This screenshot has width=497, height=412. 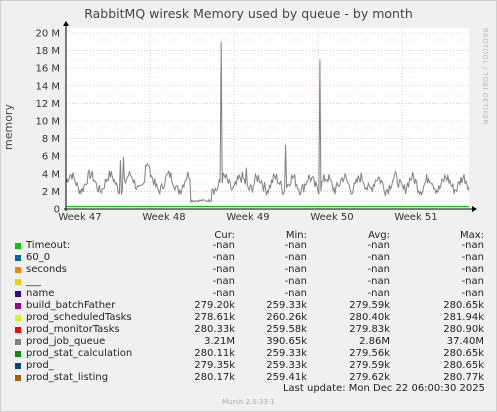 I want to click on legend-value-cur: 279.20k, so click(x=214, y=305).